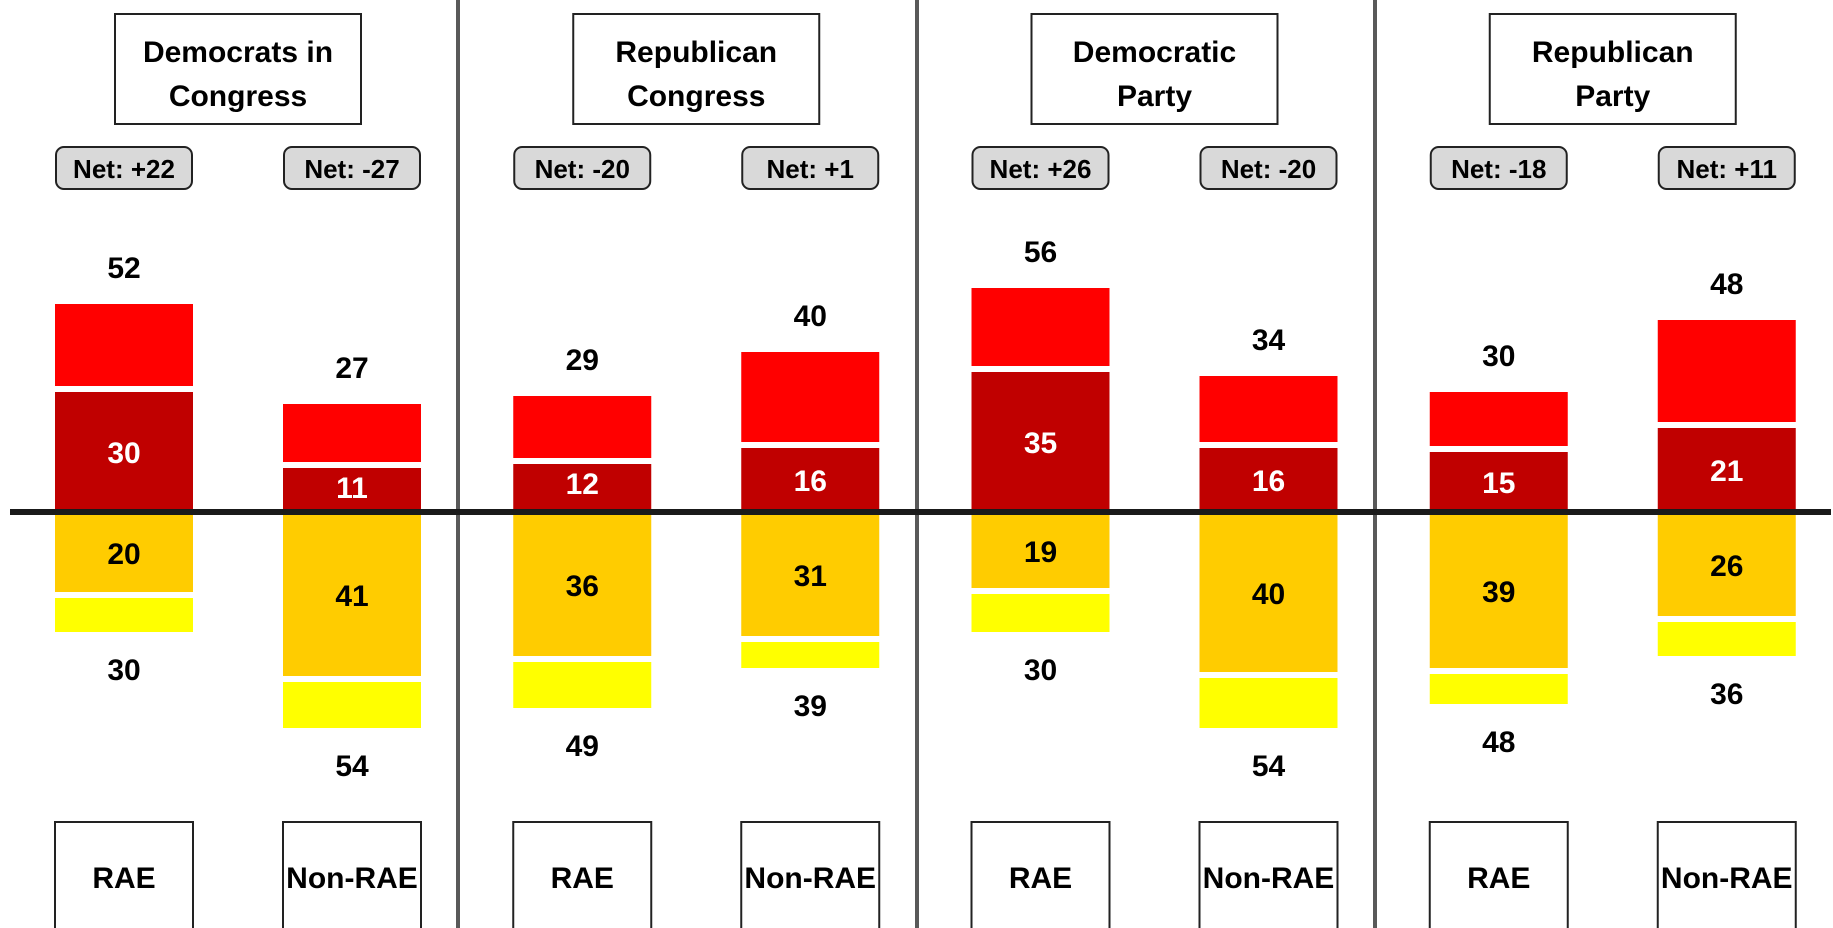 Image resolution: width=1833 pixels, height=928 pixels. I want to click on net-badge-label: Net: +11, so click(1727, 169).